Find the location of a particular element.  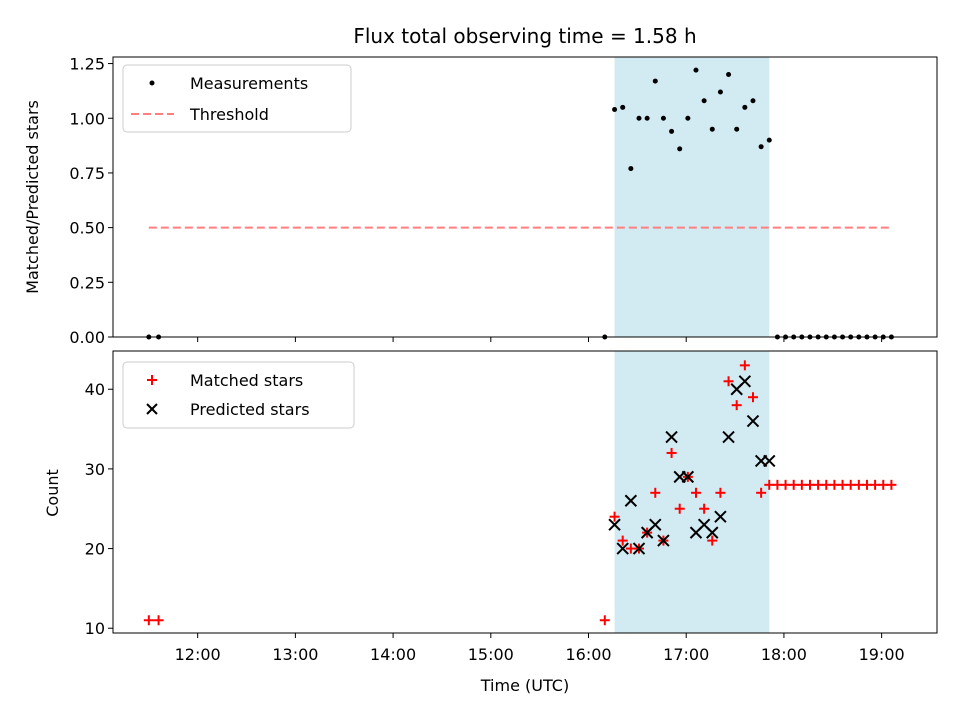

x-tick-label: 18:00 is located at coordinates (784, 654).